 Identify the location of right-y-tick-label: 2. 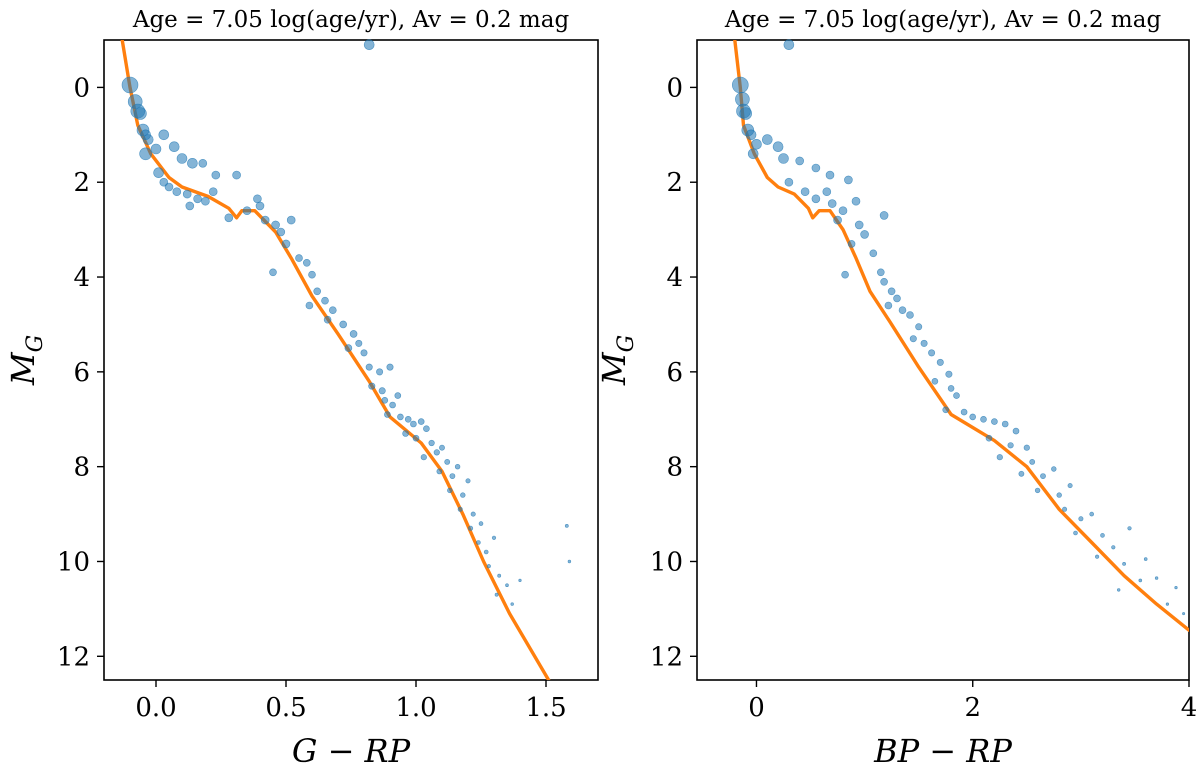
(674, 183).